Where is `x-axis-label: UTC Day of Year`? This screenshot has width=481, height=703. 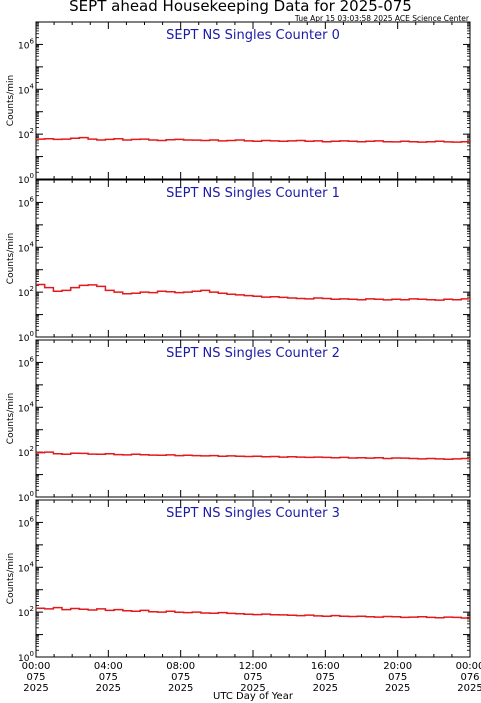
x-axis-label: UTC Day of Year is located at coordinates (253, 696).